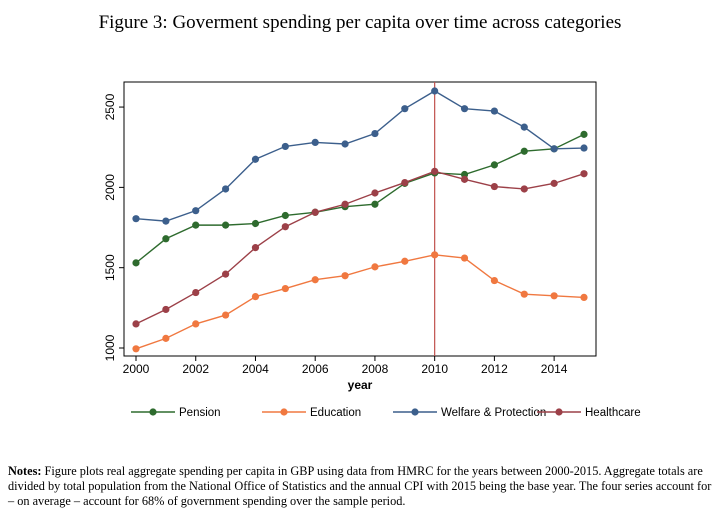 The height and width of the screenshot is (524, 720). Describe the element at coordinates (335, 413) in the screenshot. I see `legend-label-education: Education` at that location.